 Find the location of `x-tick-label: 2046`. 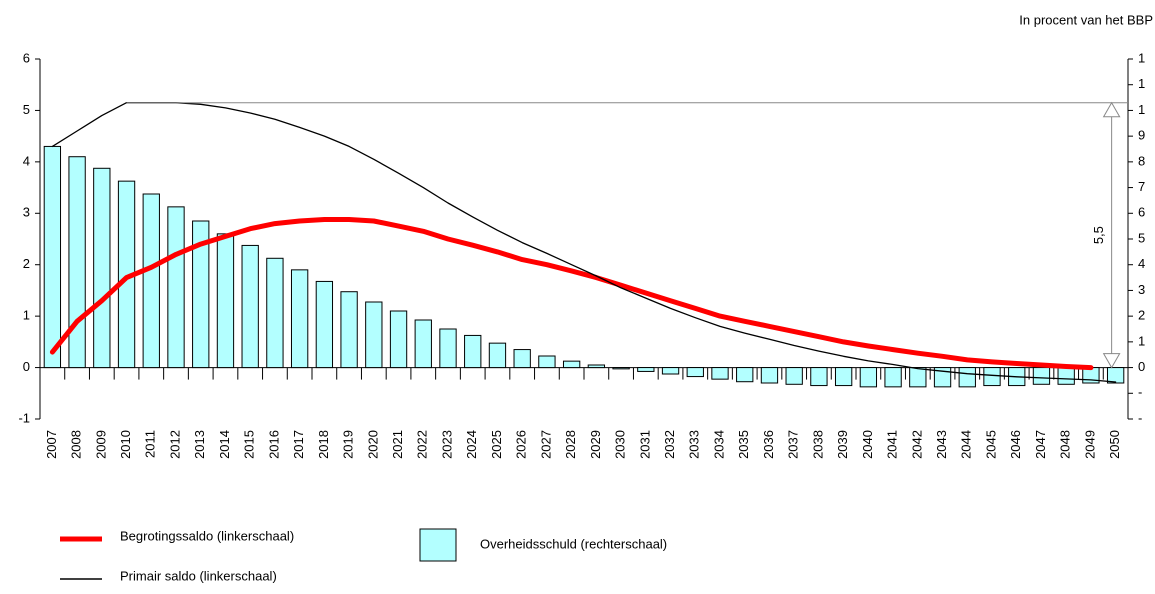

x-tick-label: 2046 is located at coordinates (1015, 444).